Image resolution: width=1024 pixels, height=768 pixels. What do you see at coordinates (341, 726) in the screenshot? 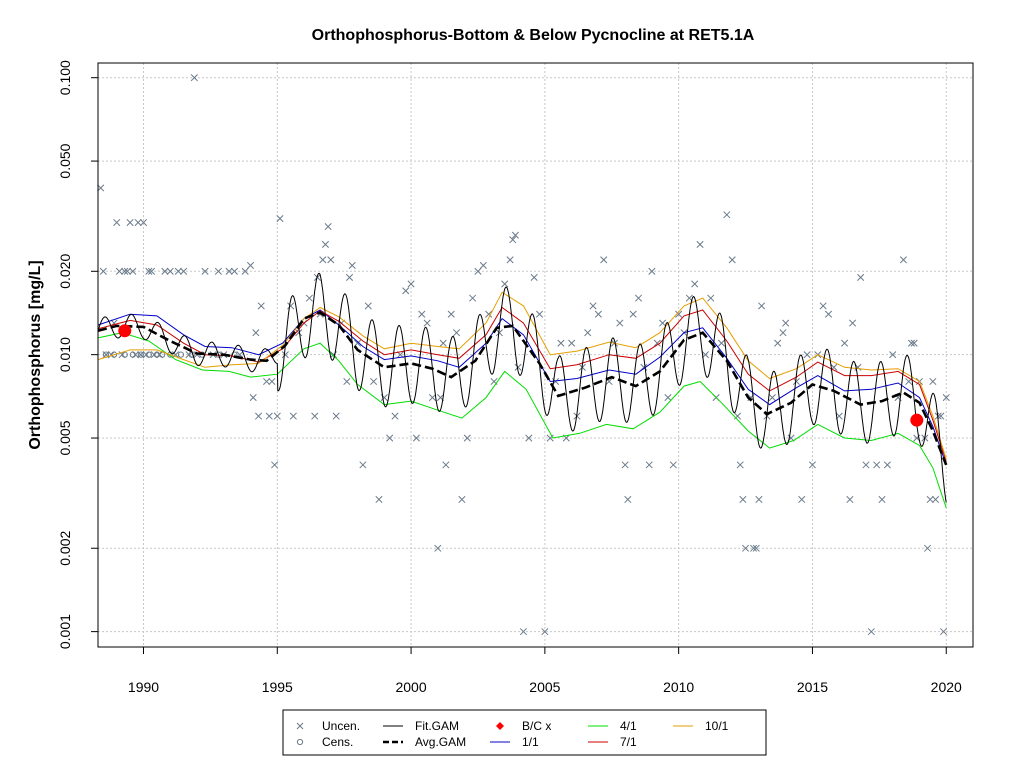
I see `legend-label: Uncen.` at bounding box center [341, 726].